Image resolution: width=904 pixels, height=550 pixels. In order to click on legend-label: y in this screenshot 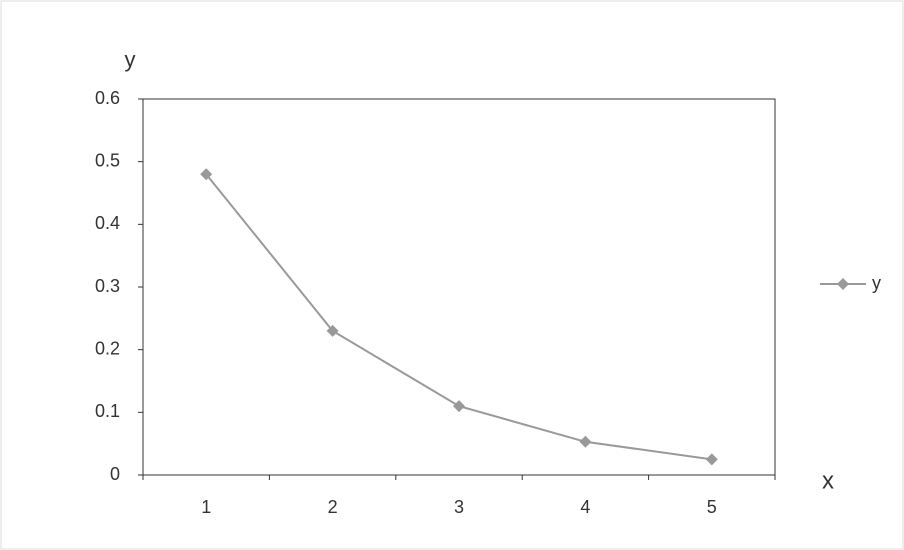, I will do `click(876, 283)`.